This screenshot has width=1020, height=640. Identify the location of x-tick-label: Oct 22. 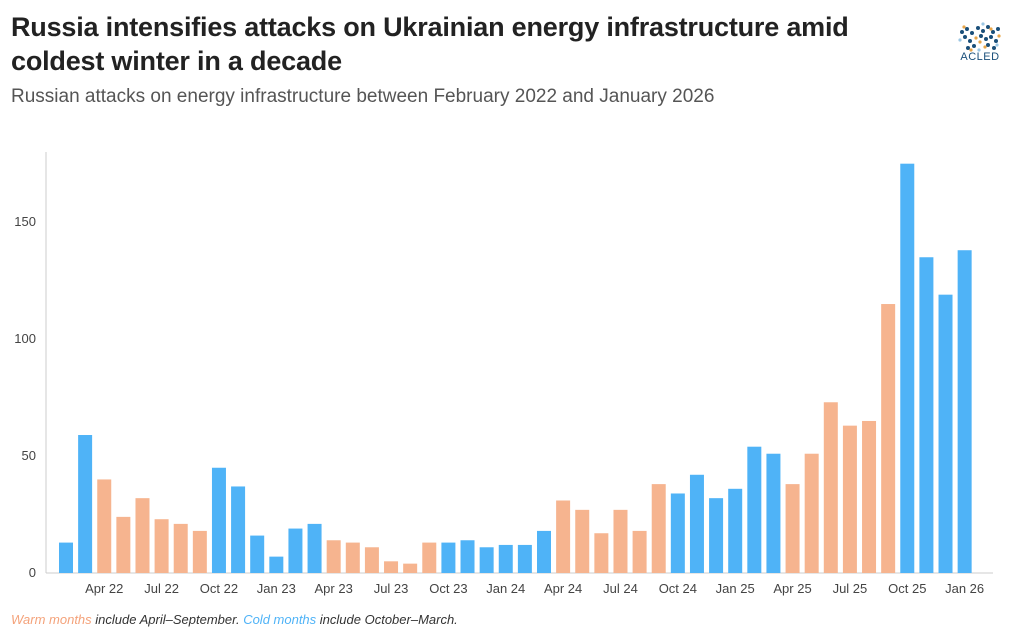
(219, 588).